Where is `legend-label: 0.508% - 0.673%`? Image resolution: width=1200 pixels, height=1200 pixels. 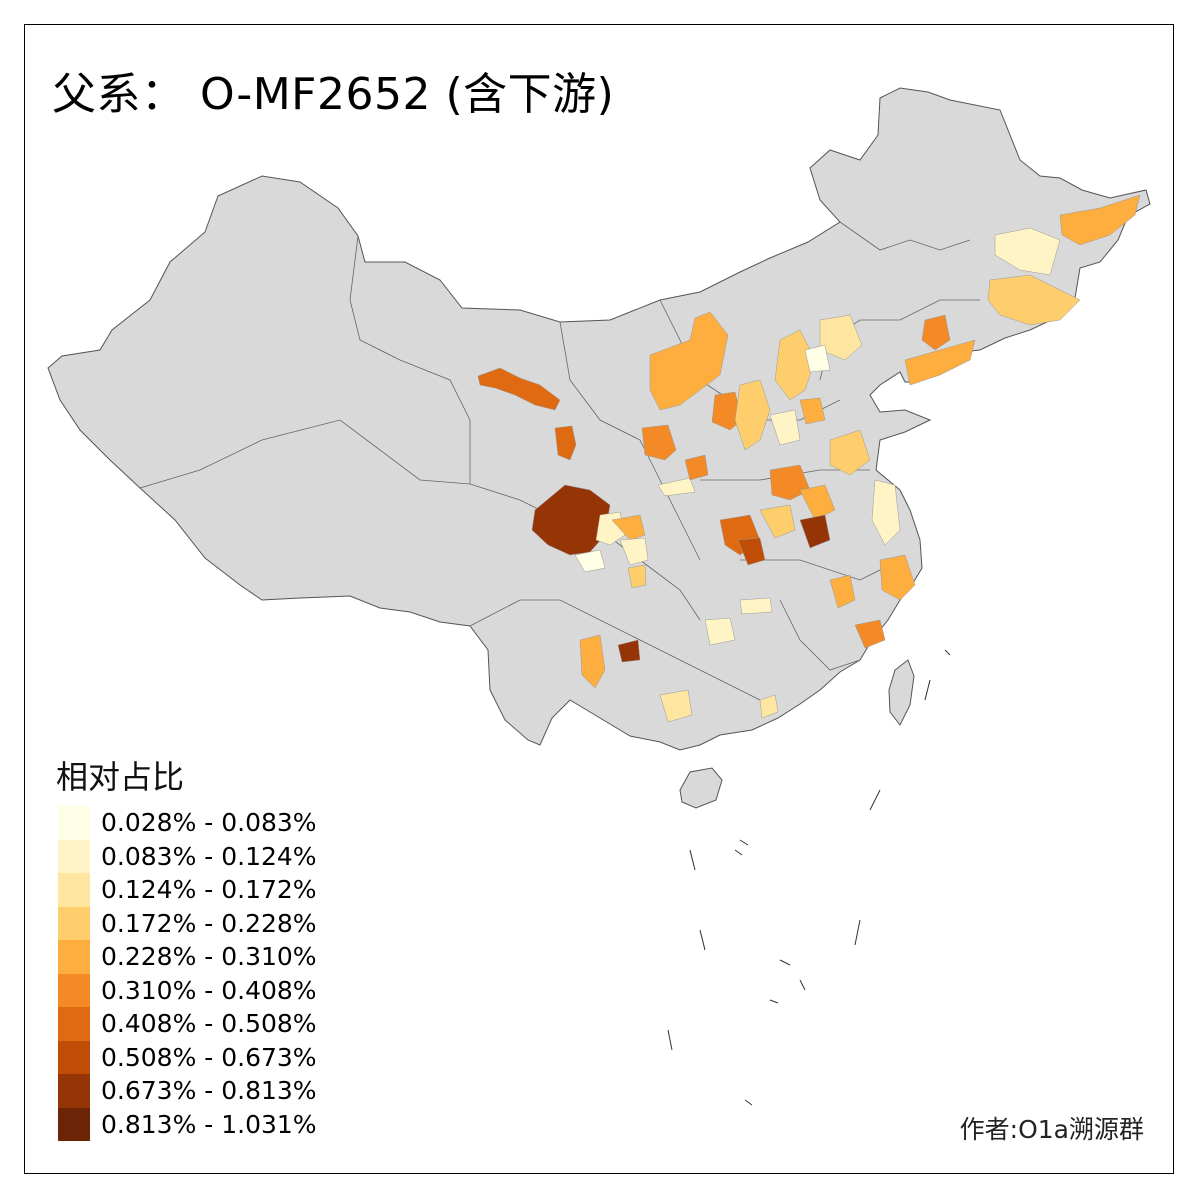
legend-label: 0.508% - 0.673% is located at coordinates (209, 1057).